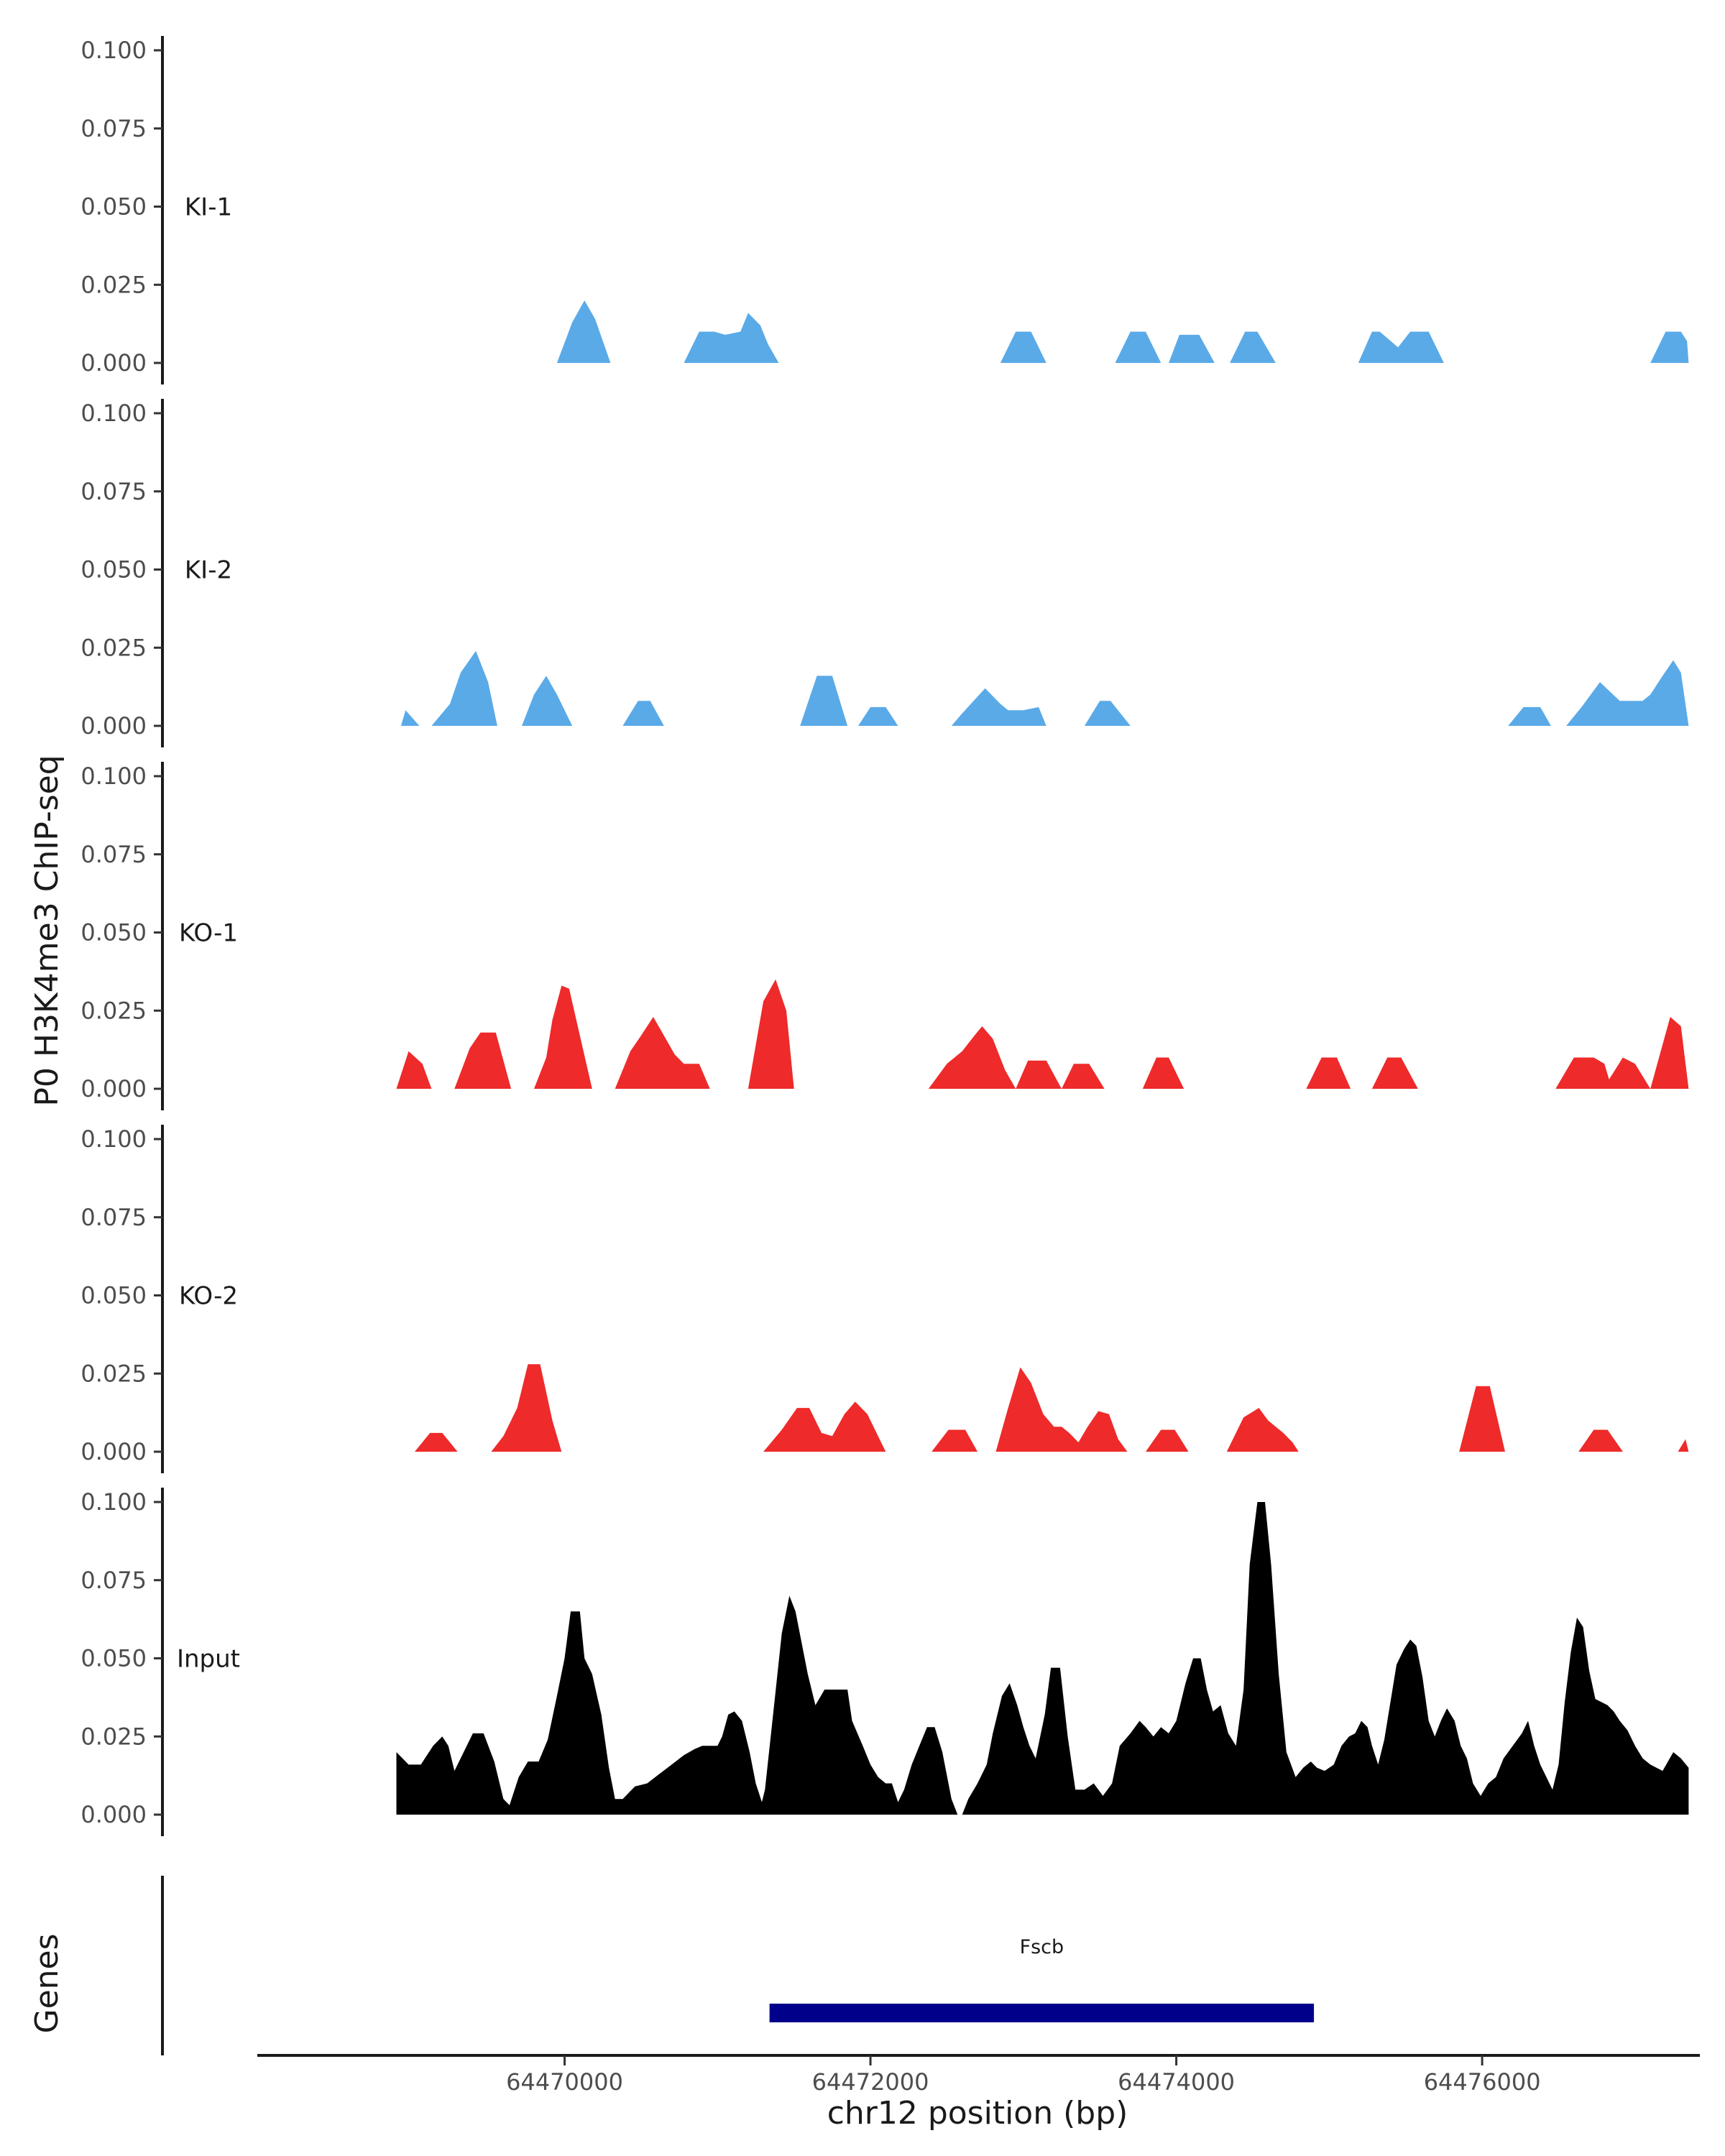 Image resolution: width=1725 pixels, height=2156 pixels. Describe the element at coordinates (208, 934) in the screenshot. I see `track-label: KO-1` at that location.